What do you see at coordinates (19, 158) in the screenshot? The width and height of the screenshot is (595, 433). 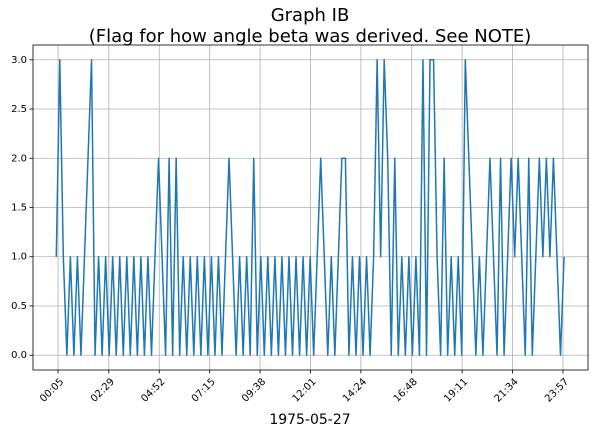 I see `y-tick-label: 2.0` at bounding box center [19, 158].